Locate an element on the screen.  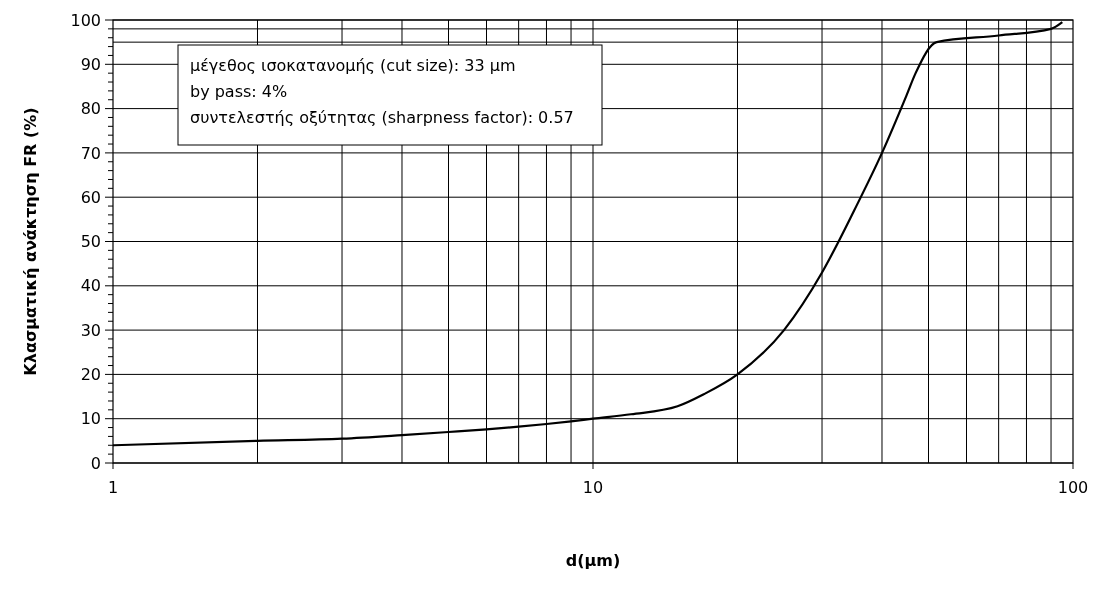
x-tick-label: 10 is located at coordinates (593, 487).